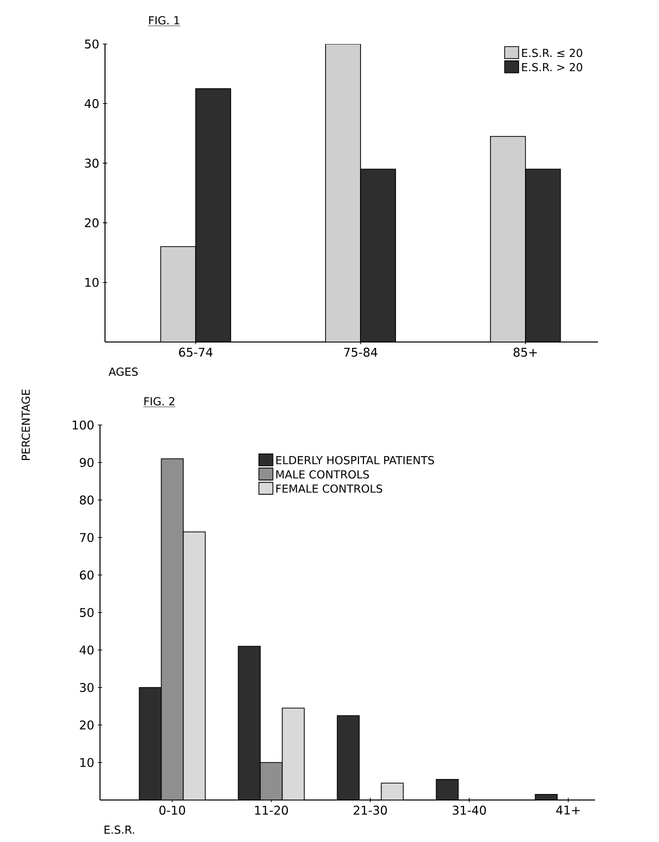 This screenshot has width=659, height=842. I want to click on legend-label: E.S.R. > 20, so click(552, 67).